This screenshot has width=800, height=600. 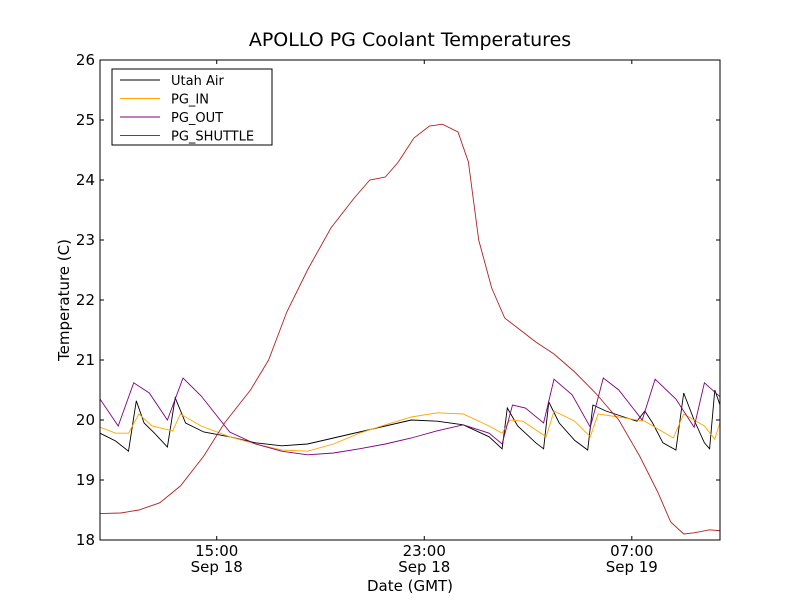 What do you see at coordinates (197, 118) in the screenshot?
I see `legend-label: PG_OUT` at bounding box center [197, 118].